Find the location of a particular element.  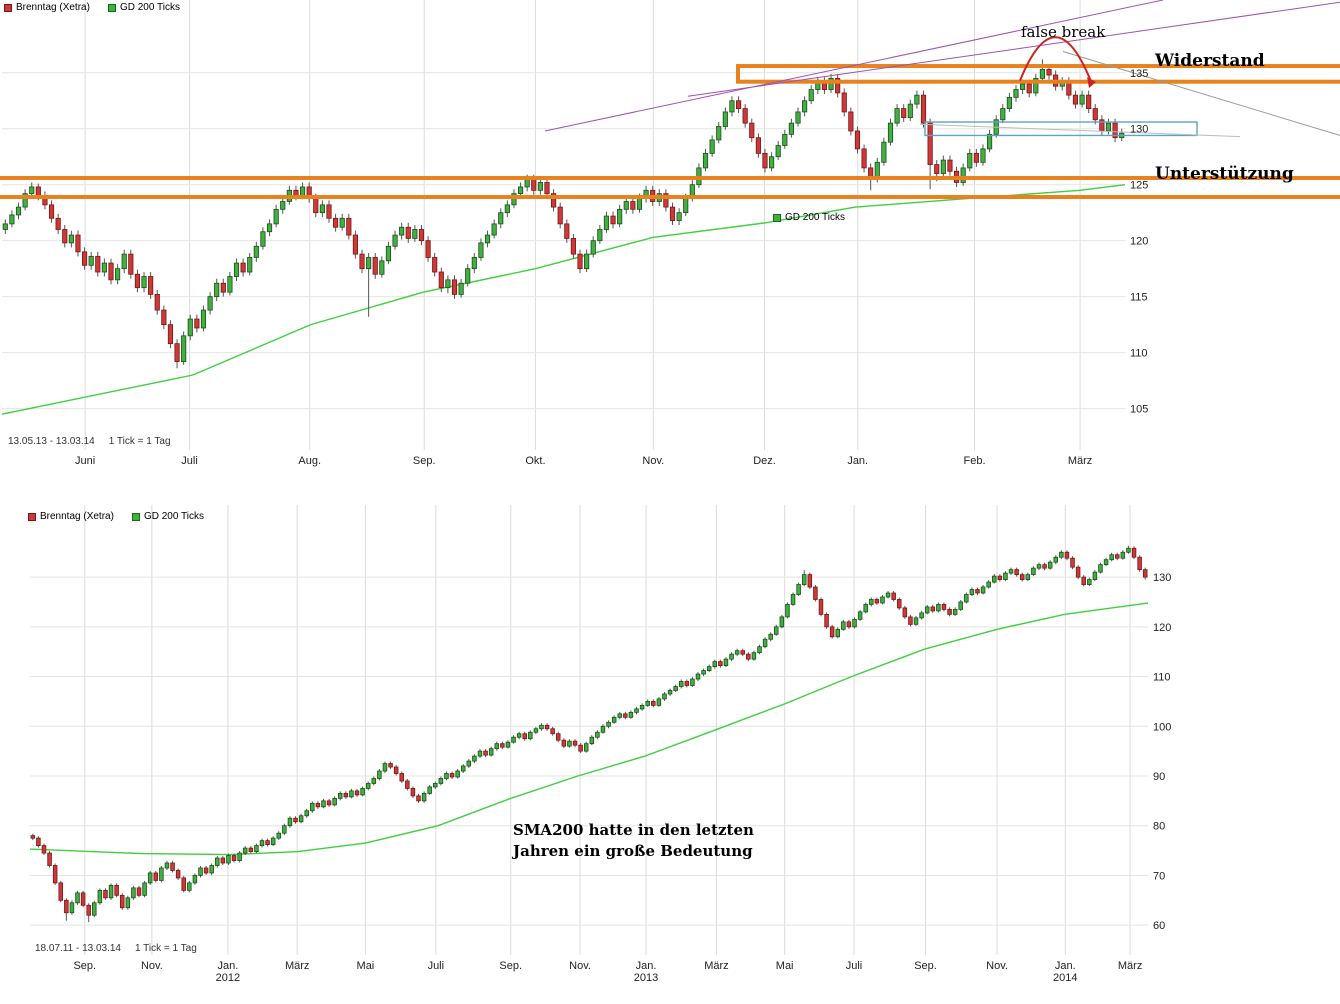

chart-top-period-info: 13.05.13 - 13.03.14 1 Tick = 1 Tag is located at coordinates (89, 441).